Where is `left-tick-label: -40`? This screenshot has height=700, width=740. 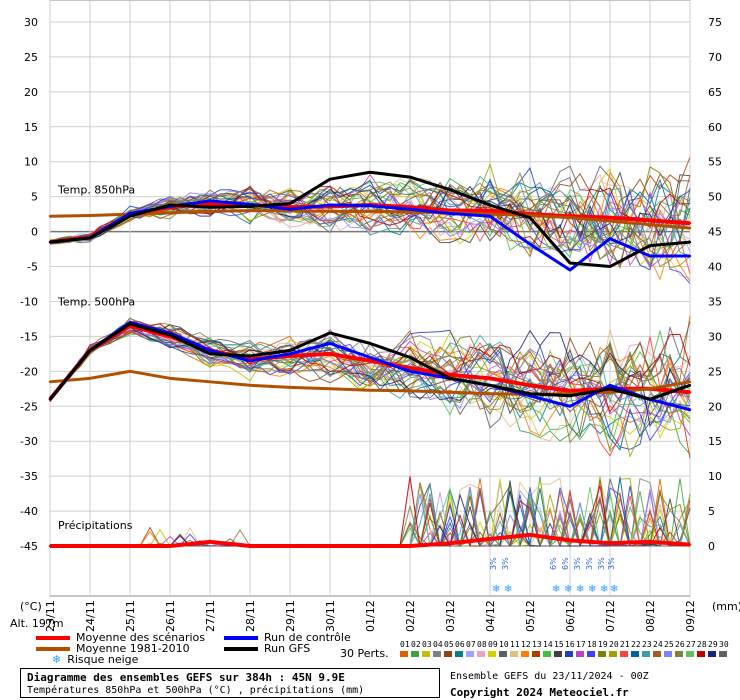
left-tick-label: -40 is located at coordinates (29, 511).